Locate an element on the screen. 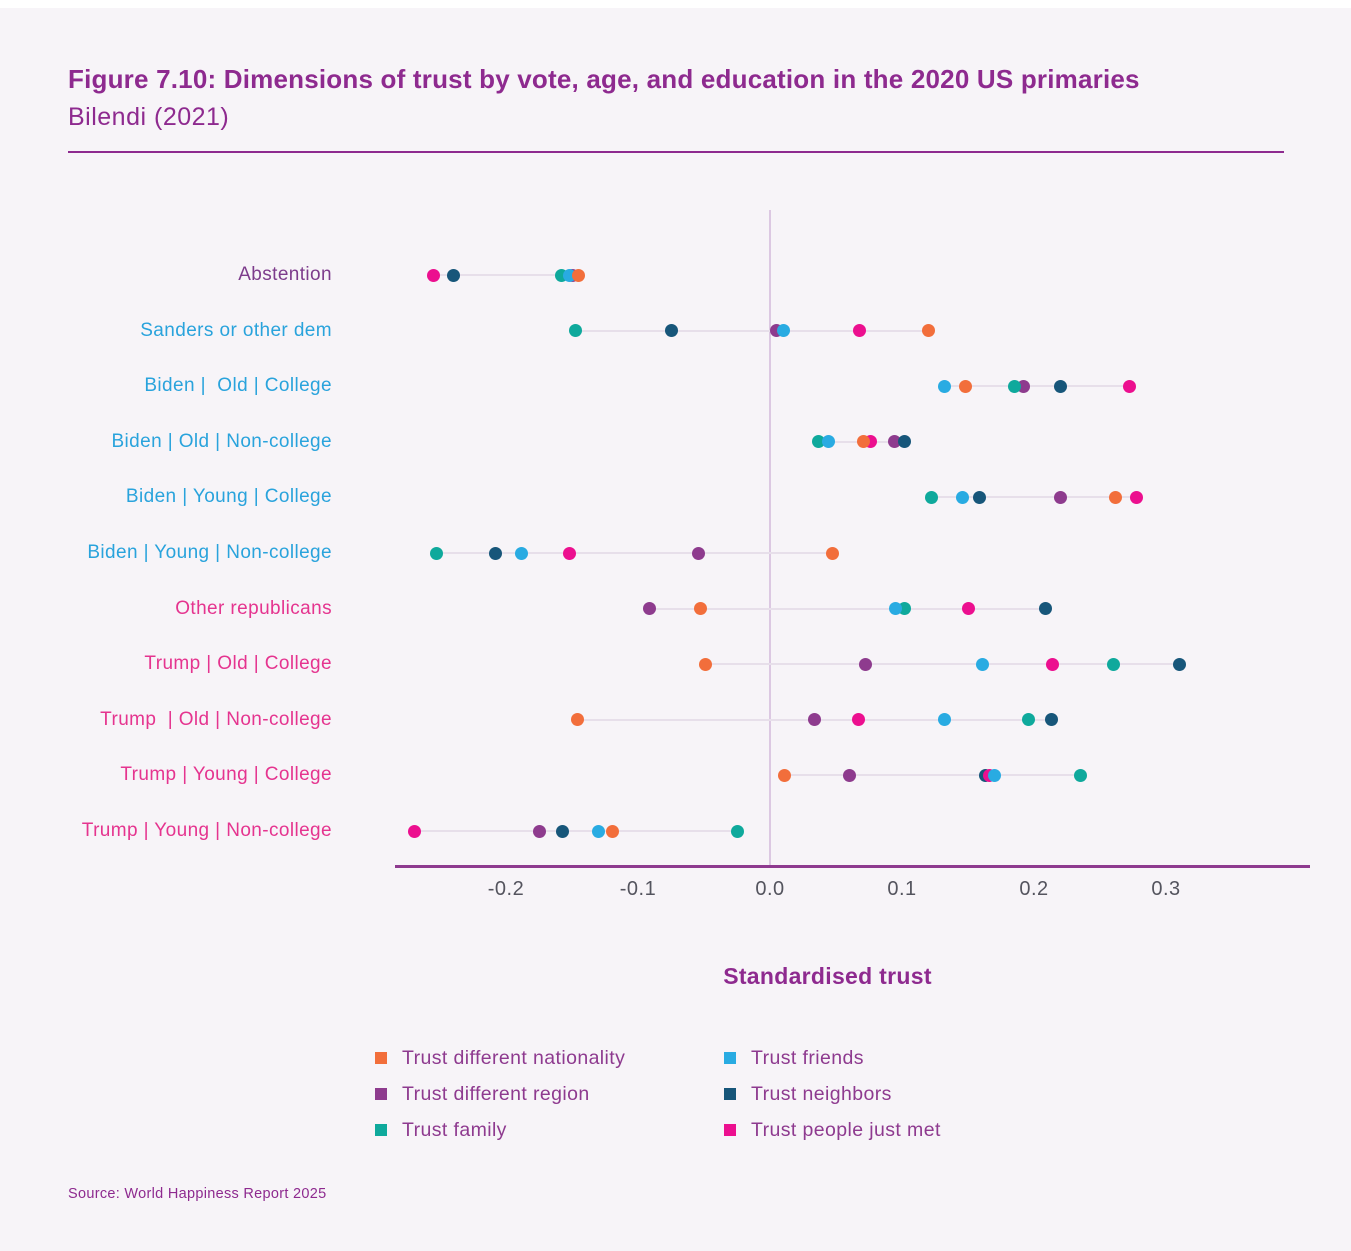  category-label: Biden | Young | Non-college is located at coordinates (209, 552).